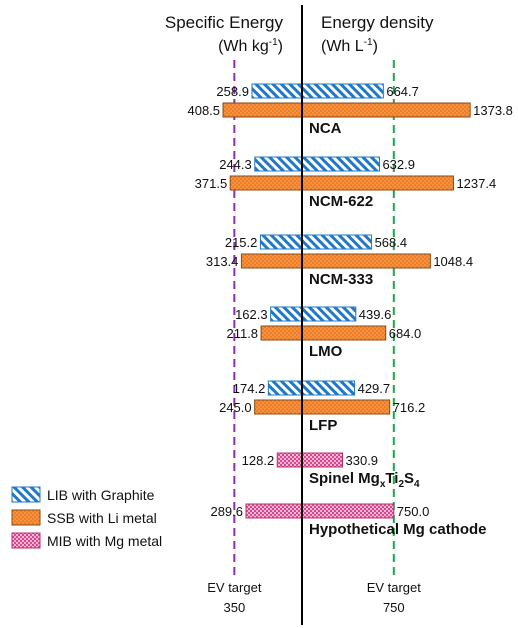  Describe the element at coordinates (101, 495) in the screenshot. I see `legend-label-0: LIB with Graphite` at that location.